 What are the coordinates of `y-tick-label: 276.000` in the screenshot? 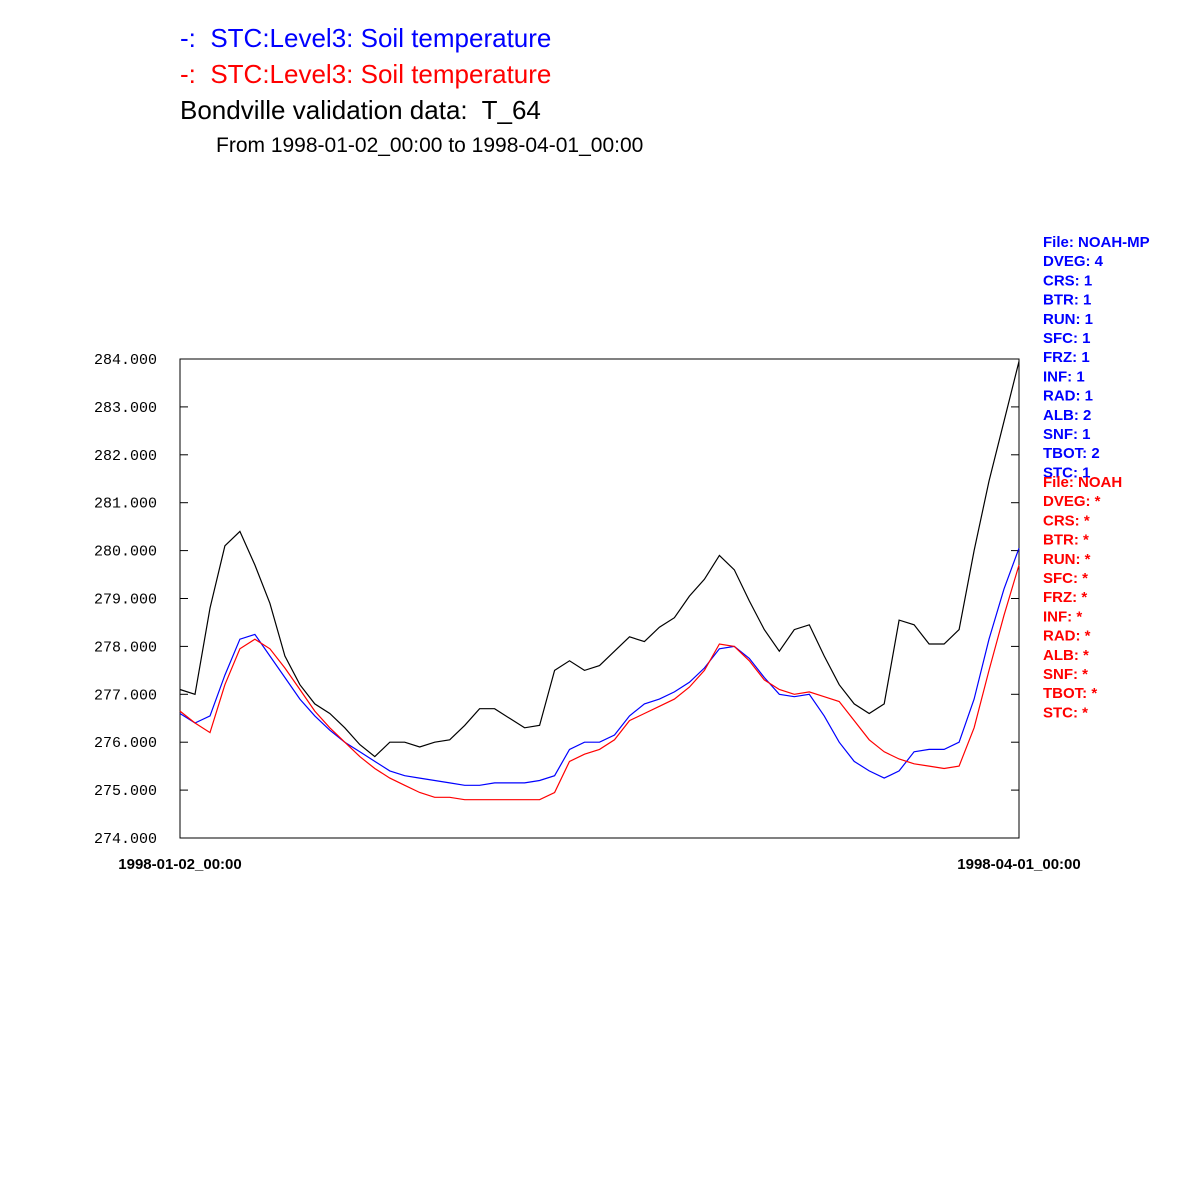 It's located at (125, 743).